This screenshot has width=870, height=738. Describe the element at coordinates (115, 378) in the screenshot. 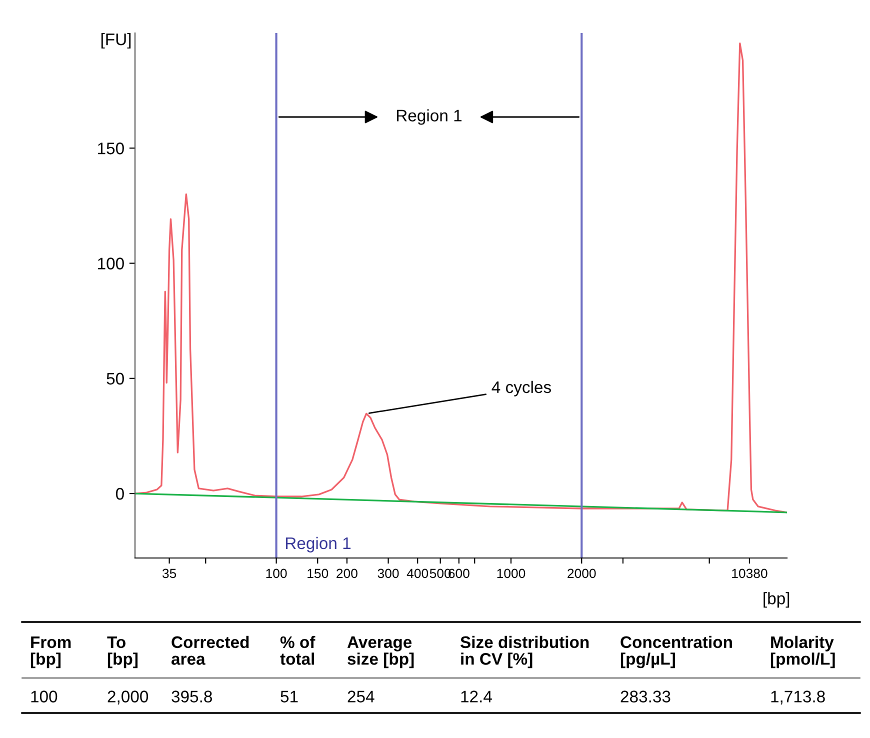

I see `y-tick-label: 50` at that location.